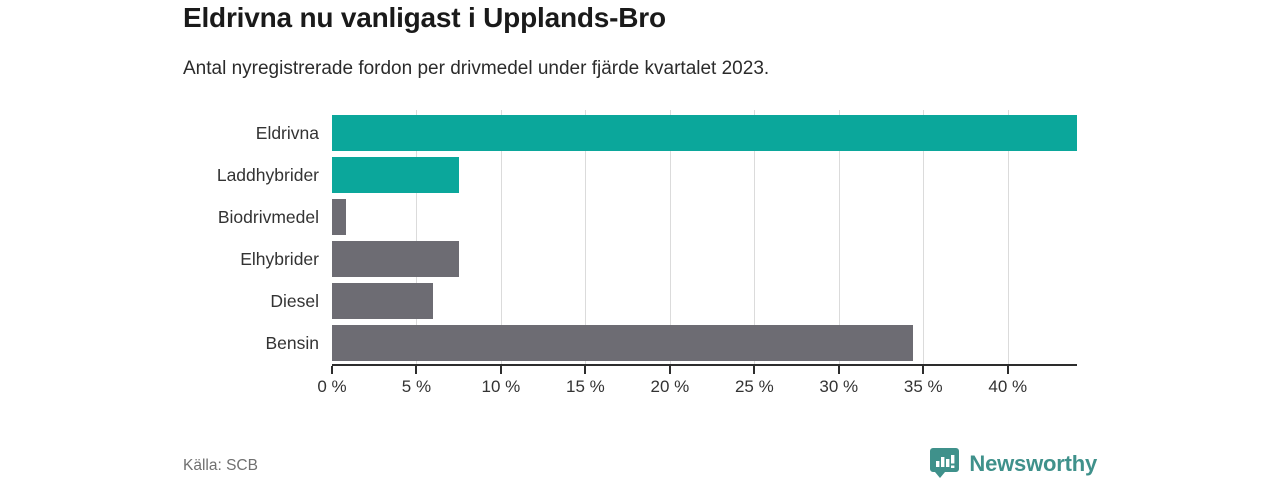 The image size is (1280, 483). Describe the element at coordinates (268, 217) in the screenshot. I see `category-label: Biodrivmedel` at that location.